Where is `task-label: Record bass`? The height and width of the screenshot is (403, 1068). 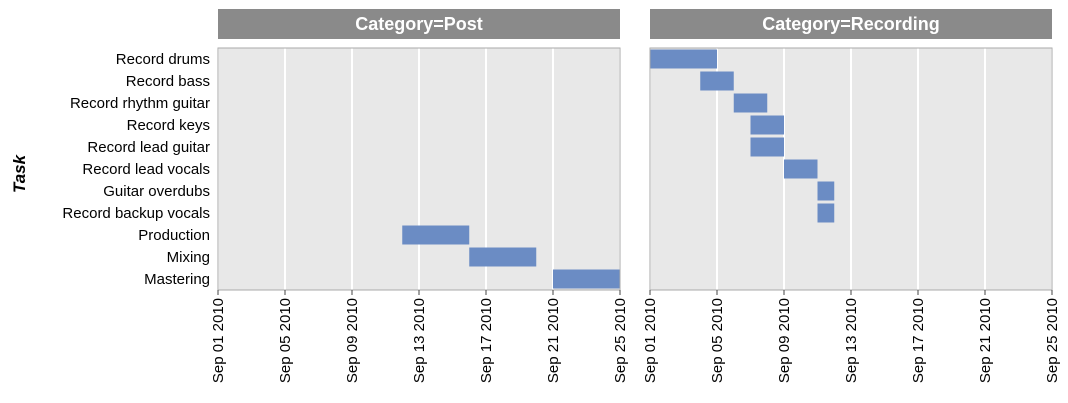
task-label: Record bass is located at coordinates (168, 81).